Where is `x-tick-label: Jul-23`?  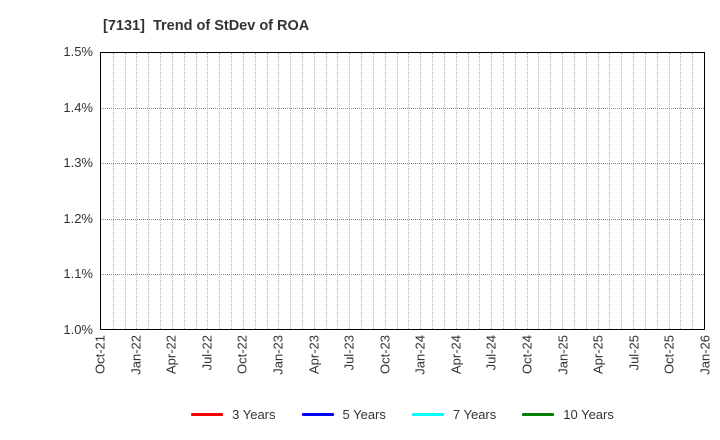
x-tick-label: Jul-23 is located at coordinates (349, 353).